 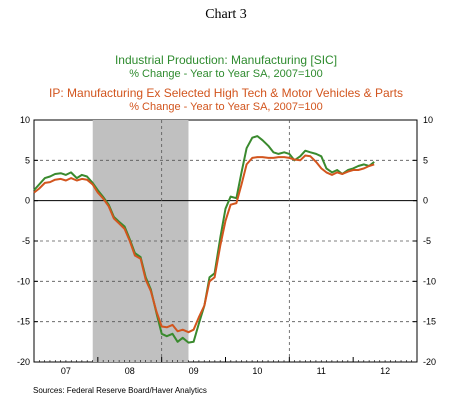 What do you see at coordinates (226, 14) in the screenshot?
I see `chart-header: Chart 3` at bounding box center [226, 14].